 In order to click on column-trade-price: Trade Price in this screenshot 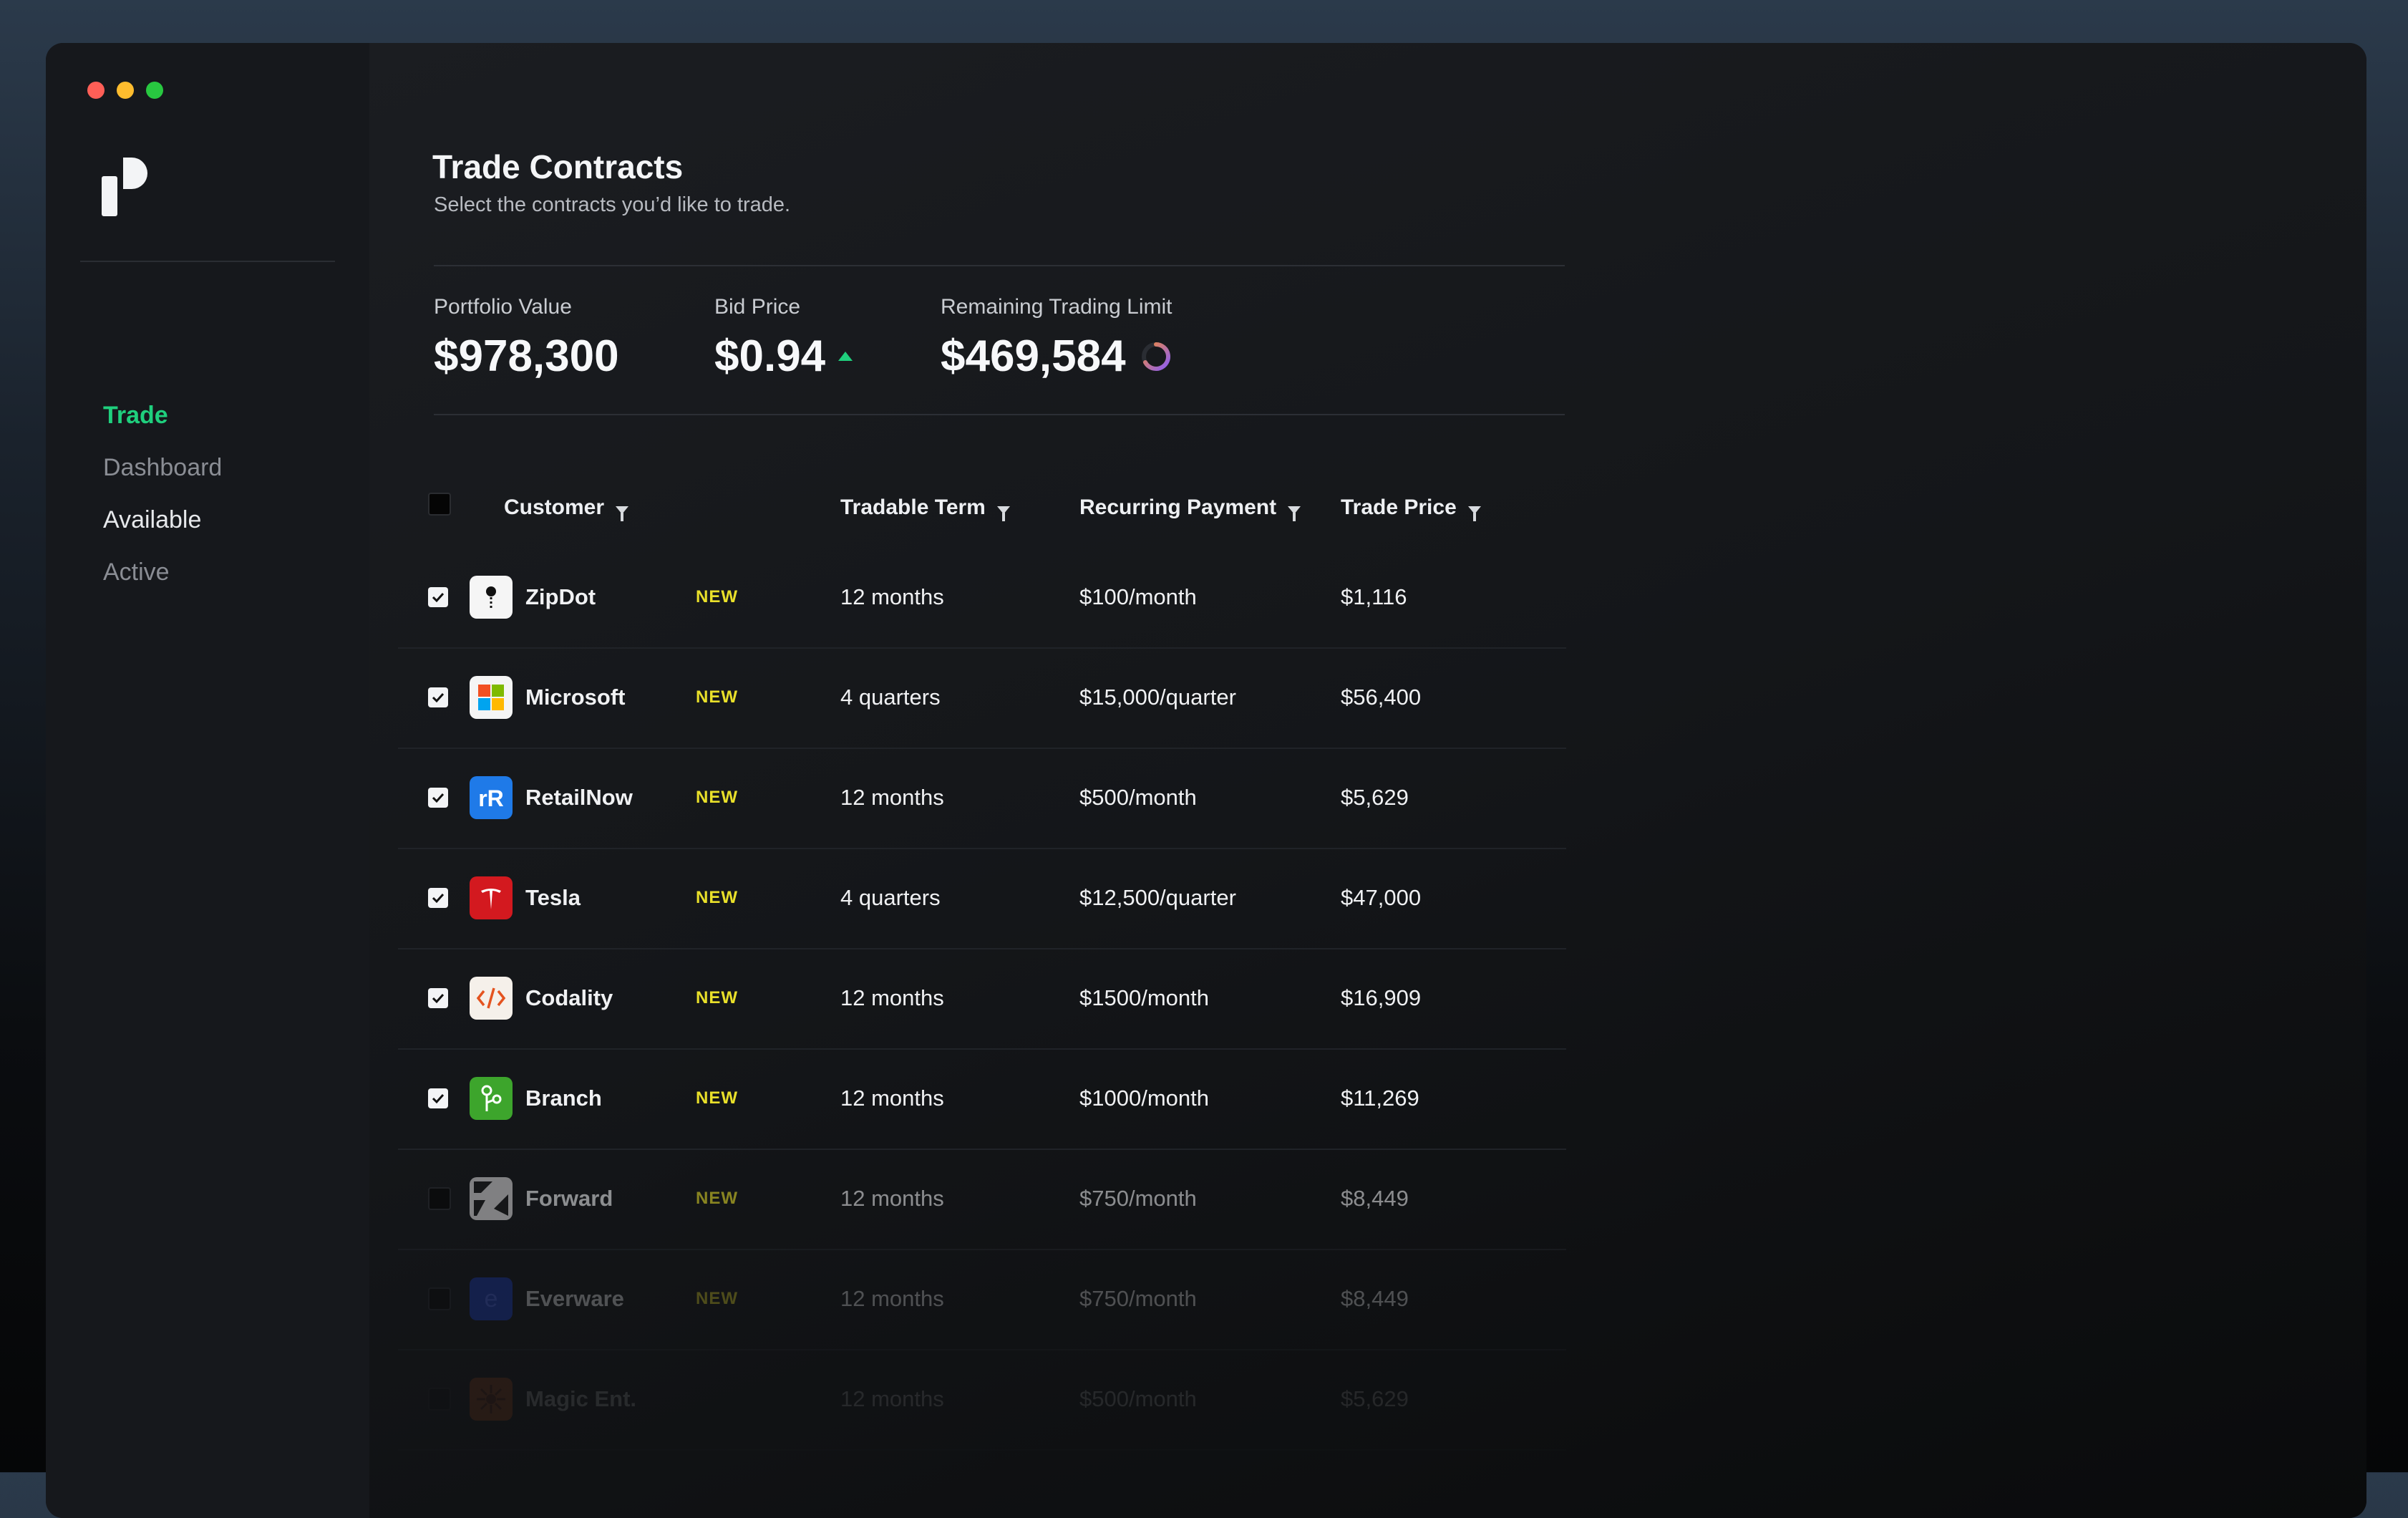, I will do `click(1411, 508)`.